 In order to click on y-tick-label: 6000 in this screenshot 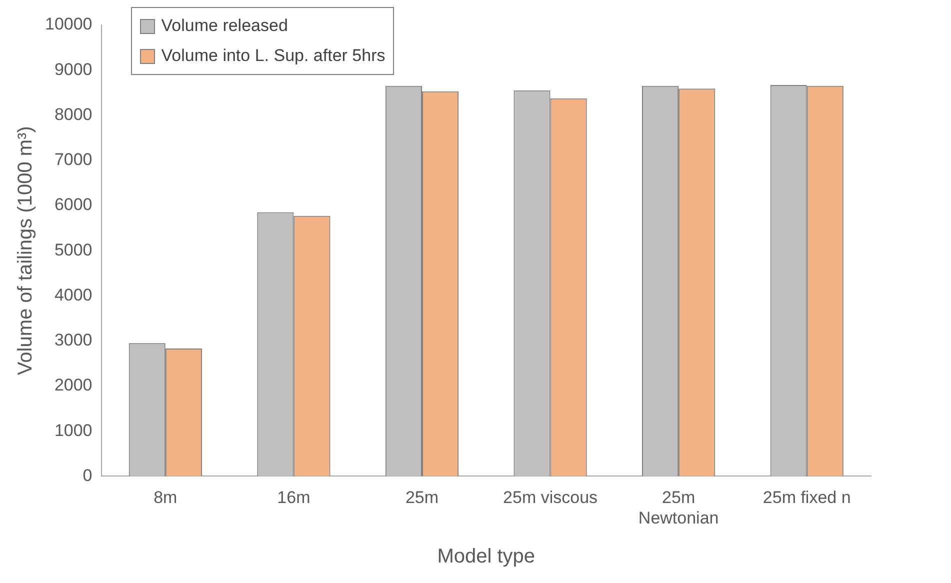, I will do `click(73, 204)`.